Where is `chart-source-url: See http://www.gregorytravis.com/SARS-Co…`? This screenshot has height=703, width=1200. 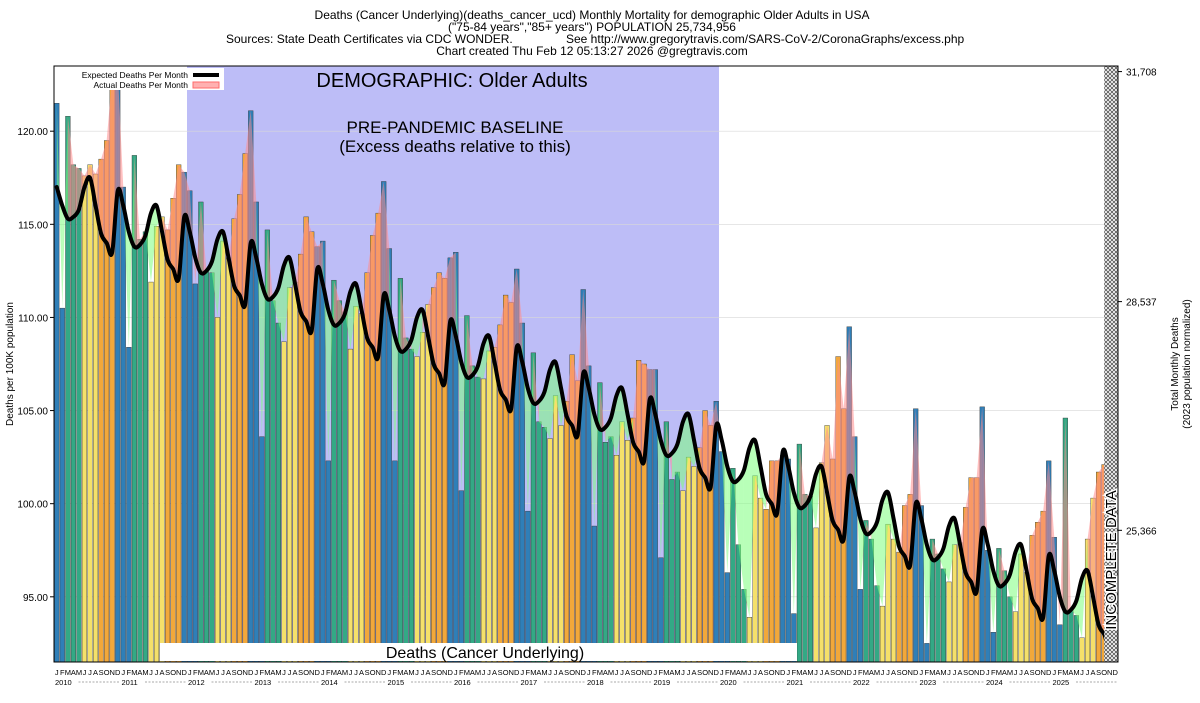 chart-source-url: See http://www.gregorytravis.com/SARS-Co… is located at coordinates (765, 39).